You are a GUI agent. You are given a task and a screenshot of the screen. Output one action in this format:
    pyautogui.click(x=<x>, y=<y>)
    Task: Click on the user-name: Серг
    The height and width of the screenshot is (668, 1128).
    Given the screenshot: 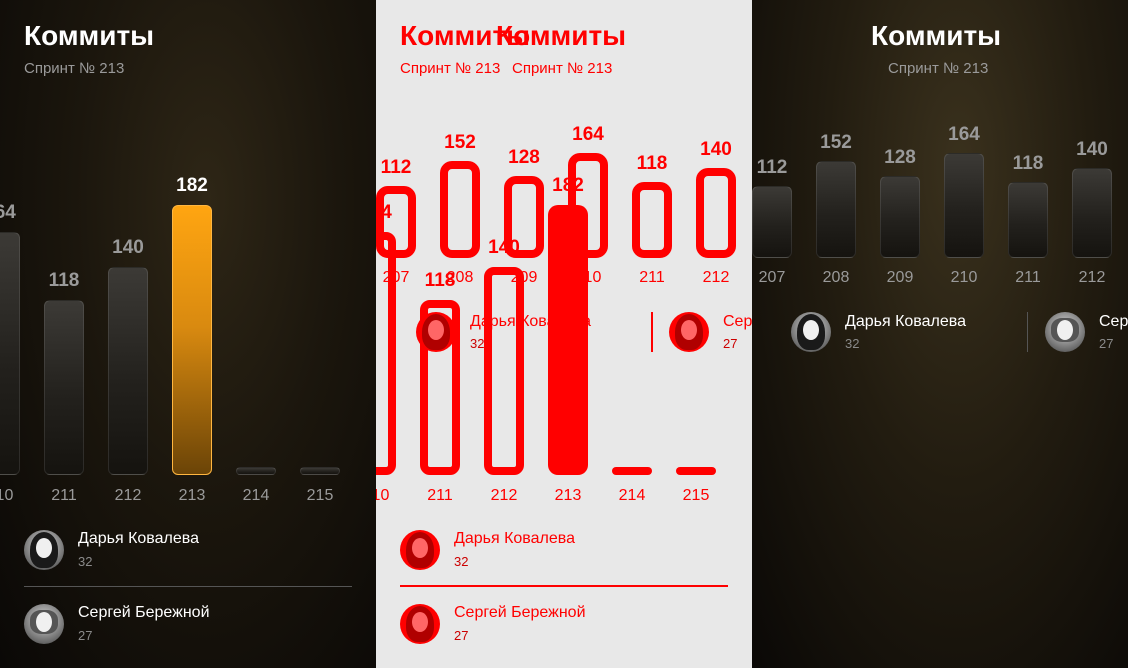 What is the action you would take?
    pyautogui.click(x=737, y=321)
    